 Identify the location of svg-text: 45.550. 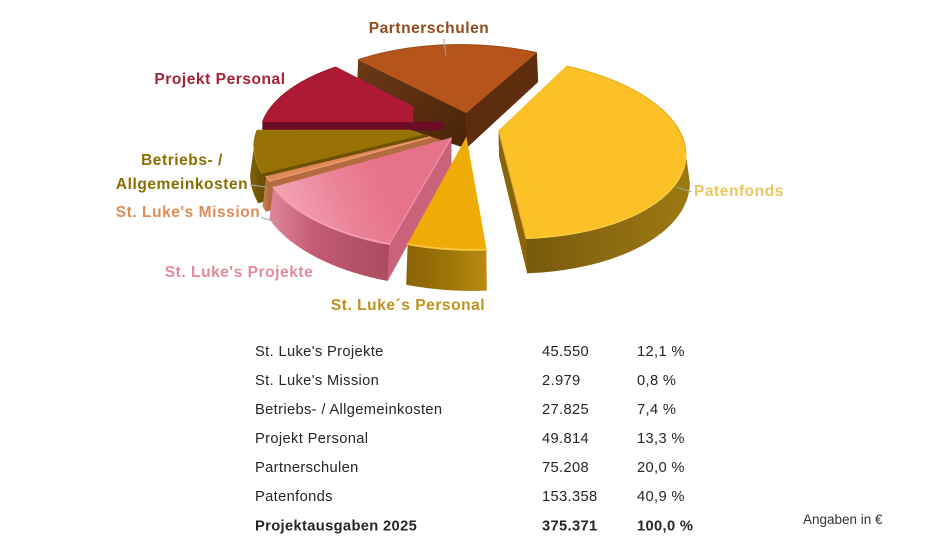
(565, 352).